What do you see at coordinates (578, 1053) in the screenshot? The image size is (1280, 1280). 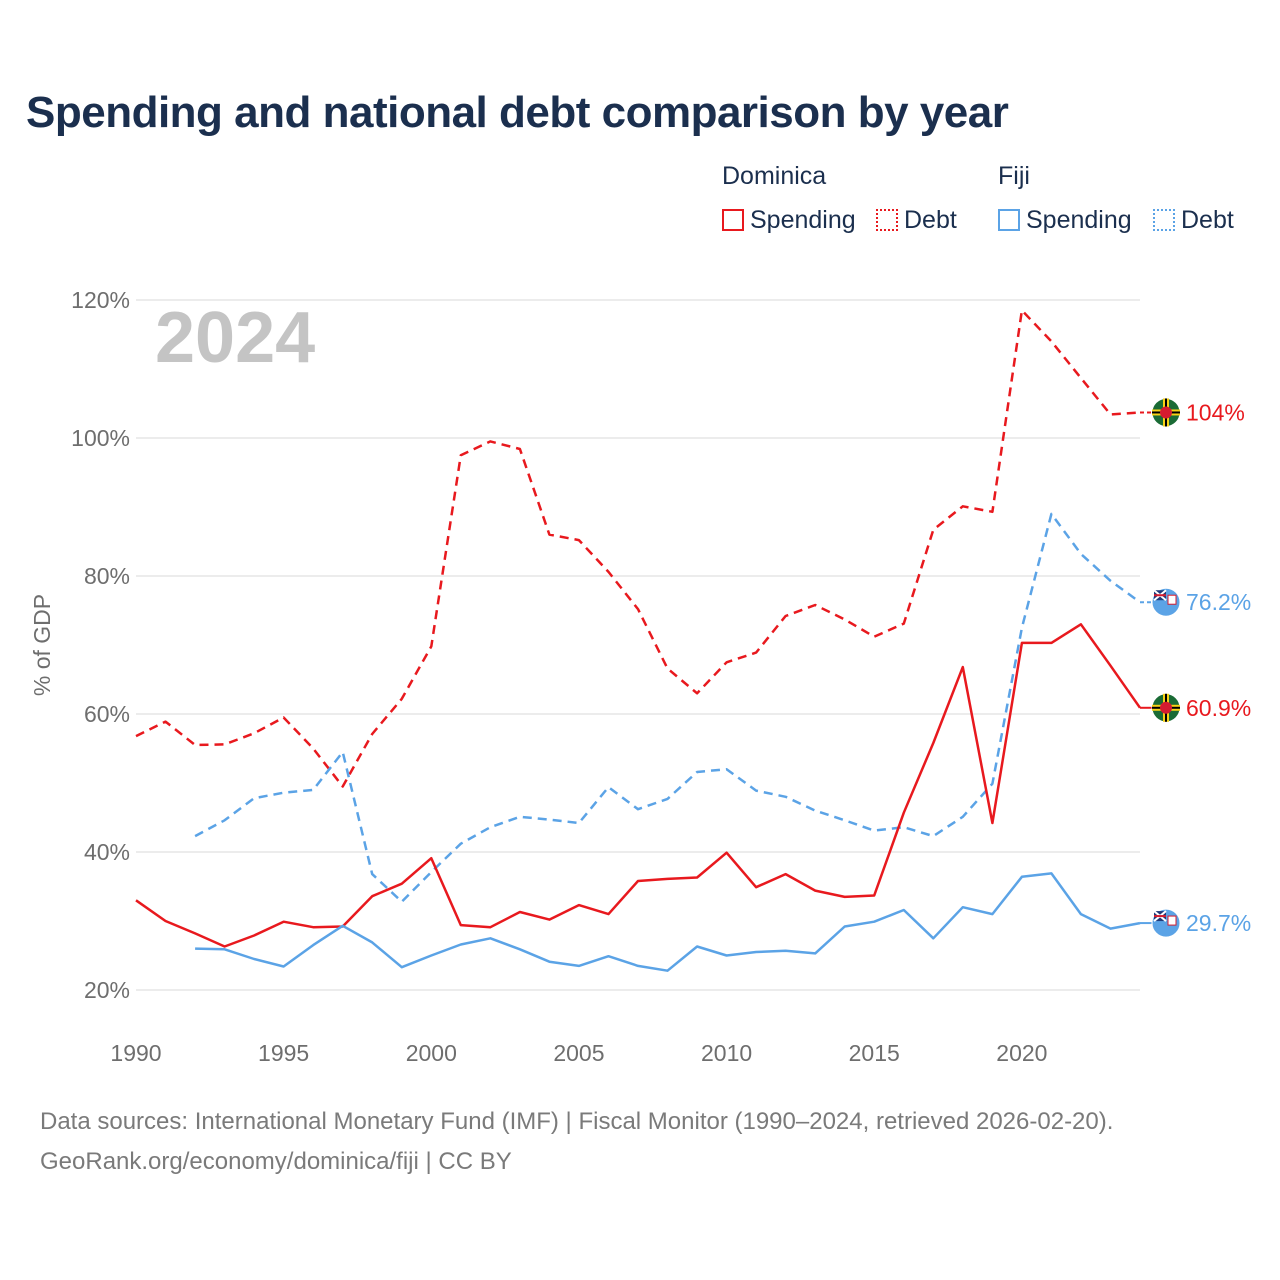 I see `x-tick-label: 2005` at bounding box center [578, 1053].